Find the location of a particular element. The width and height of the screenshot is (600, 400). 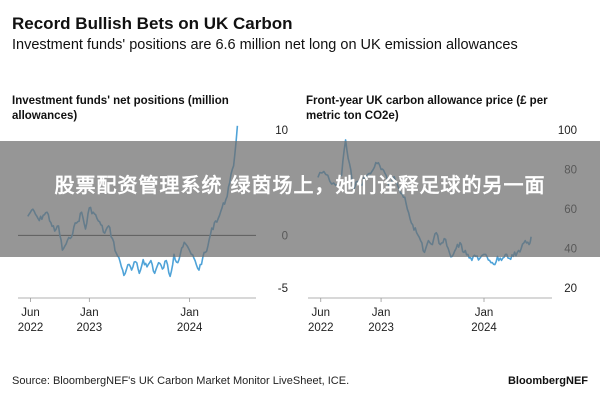

left-xtick-label: 2023 is located at coordinates (90, 328).